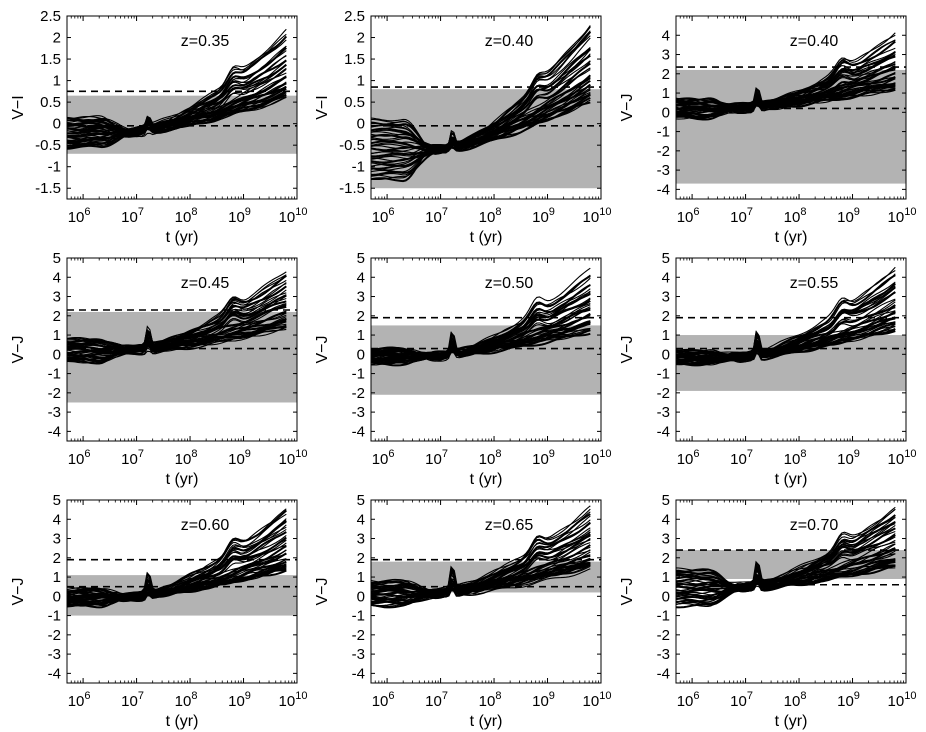  Describe the element at coordinates (666, 500) in the screenshot. I see `y-tick-label: 5` at that location.